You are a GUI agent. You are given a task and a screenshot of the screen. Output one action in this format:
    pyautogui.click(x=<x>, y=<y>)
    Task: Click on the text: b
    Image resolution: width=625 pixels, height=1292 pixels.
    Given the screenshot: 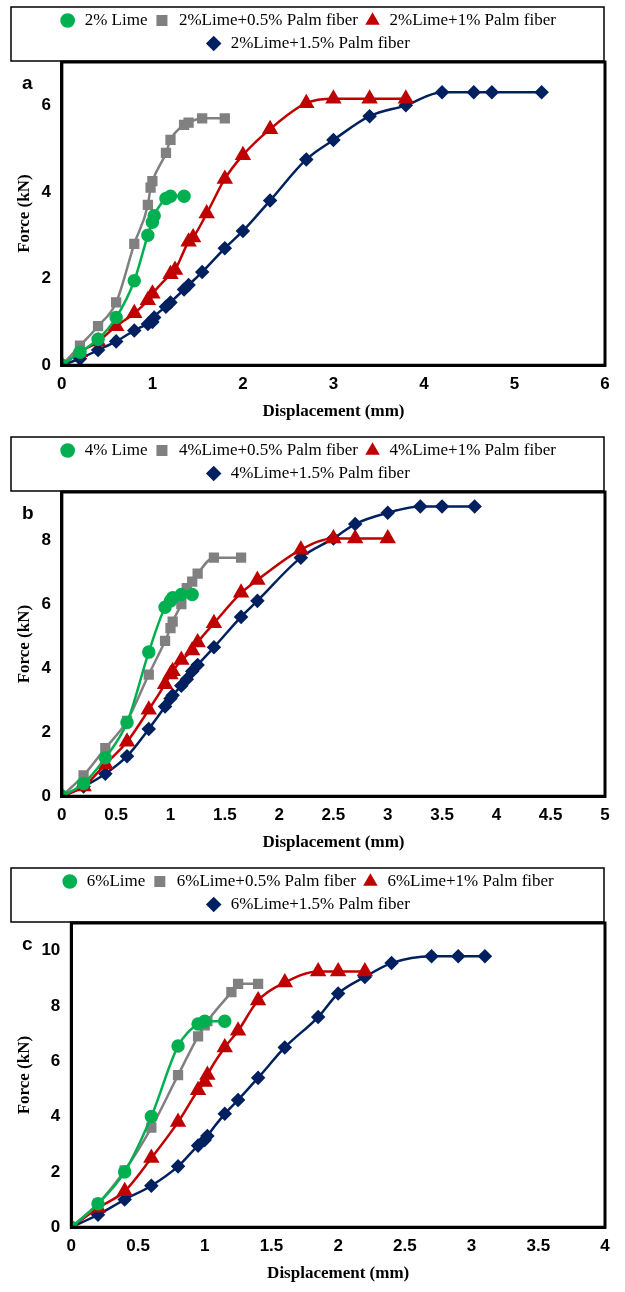 What is the action you would take?
    pyautogui.click(x=28, y=513)
    